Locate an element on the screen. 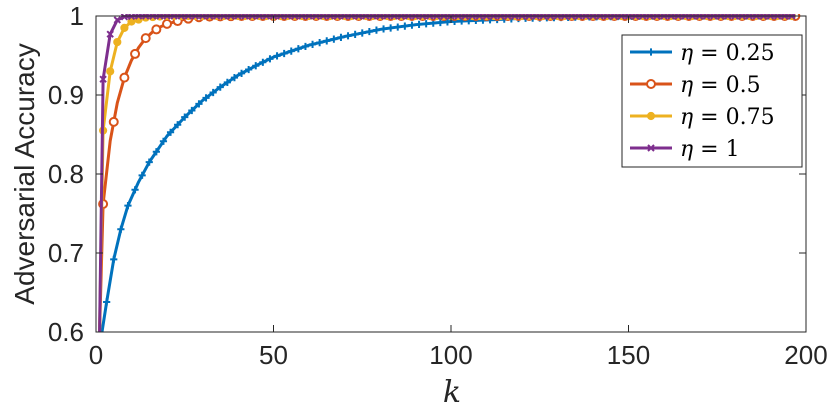 This screenshot has height=415, width=830. legend-item: η = 0.5 is located at coordinates (695, 85).